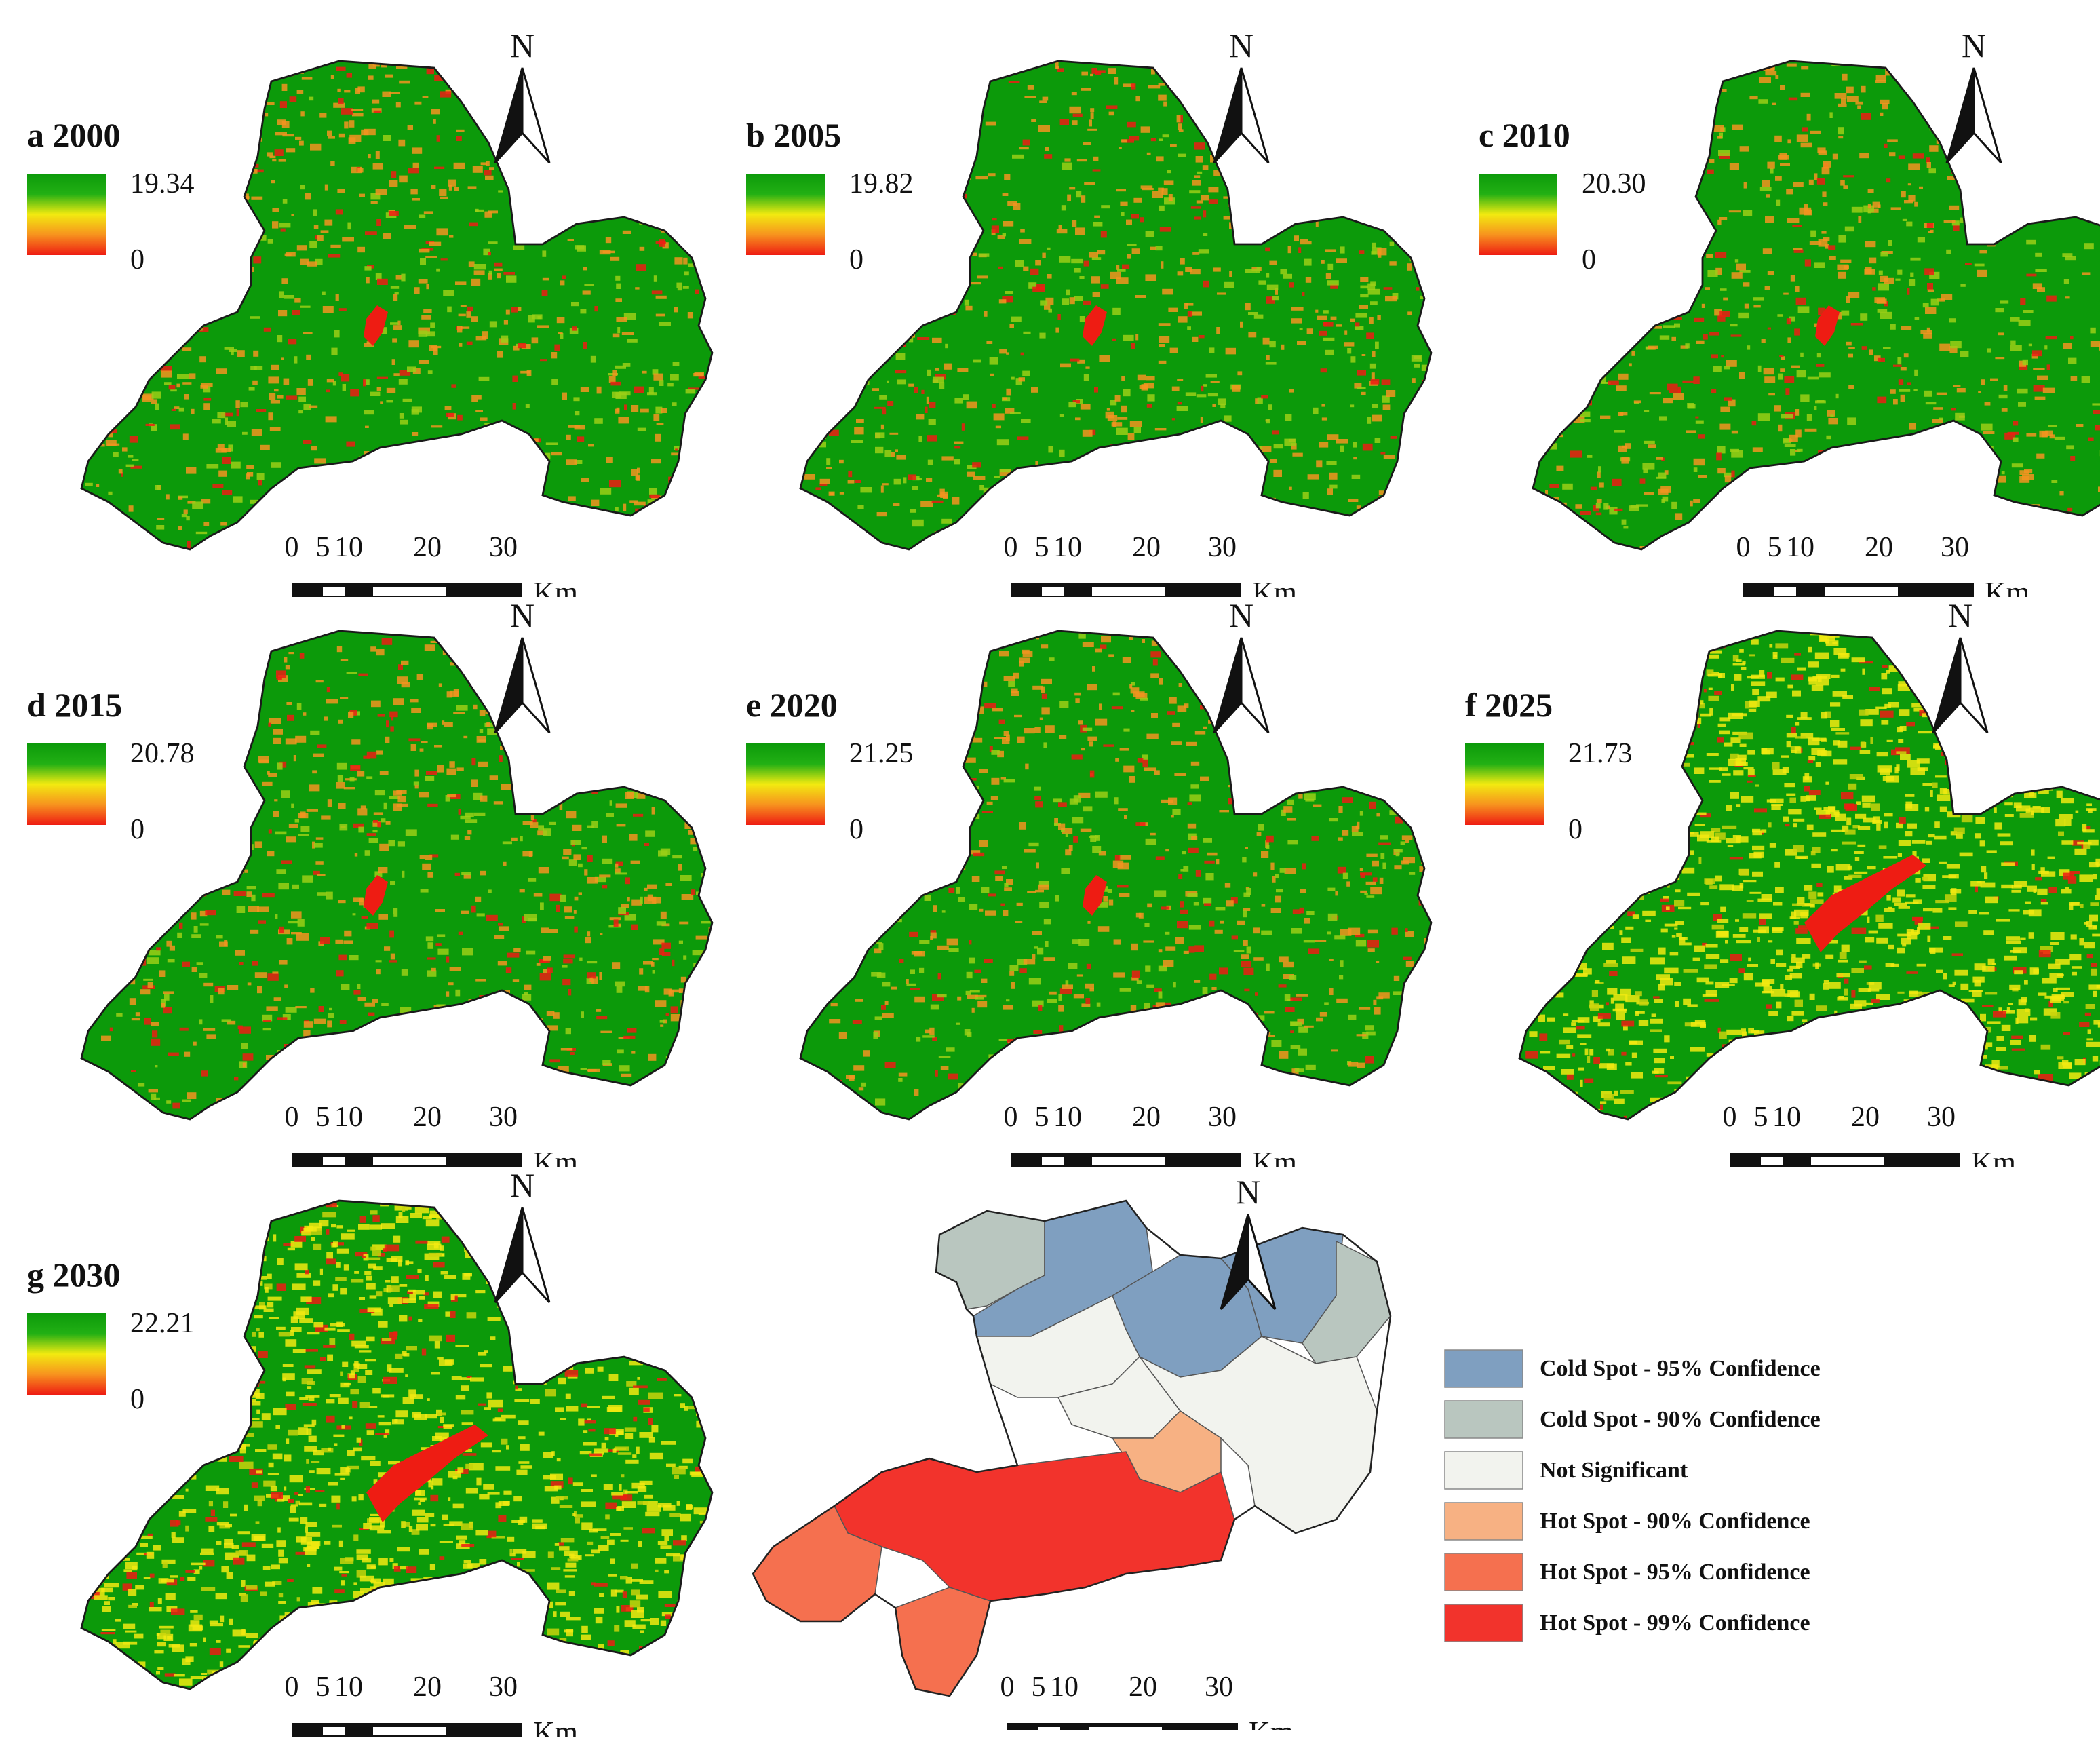  I want to click on scale-bar-segment, so click(334, 591).